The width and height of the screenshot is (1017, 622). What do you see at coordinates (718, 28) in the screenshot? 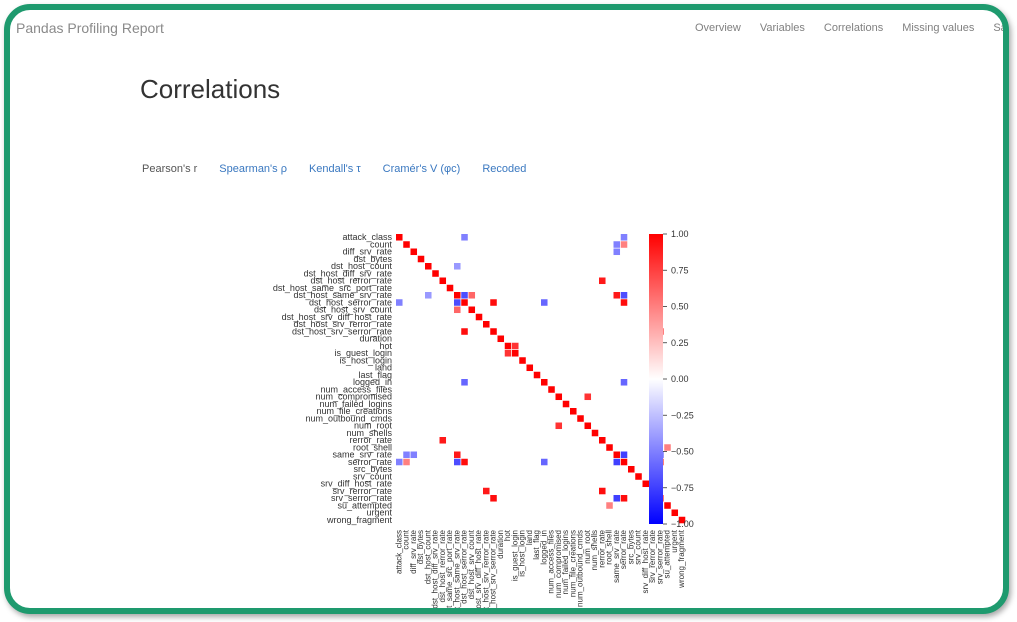
I see `nav-overview: Overview` at bounding box center [718, 28].